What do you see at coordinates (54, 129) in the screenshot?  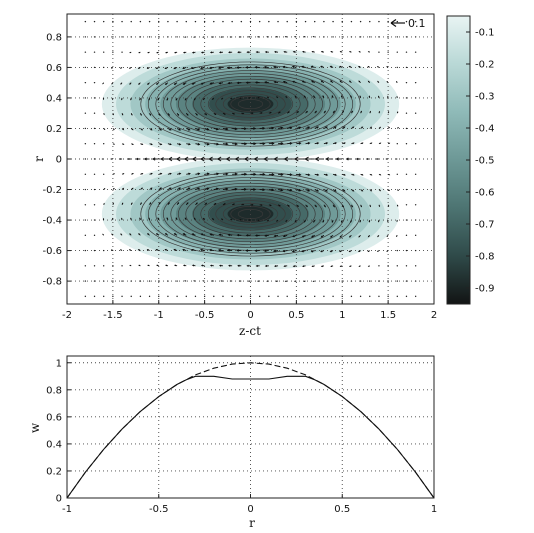 I see `y-tick-label: 0.2` at bounding box center [54, 129].